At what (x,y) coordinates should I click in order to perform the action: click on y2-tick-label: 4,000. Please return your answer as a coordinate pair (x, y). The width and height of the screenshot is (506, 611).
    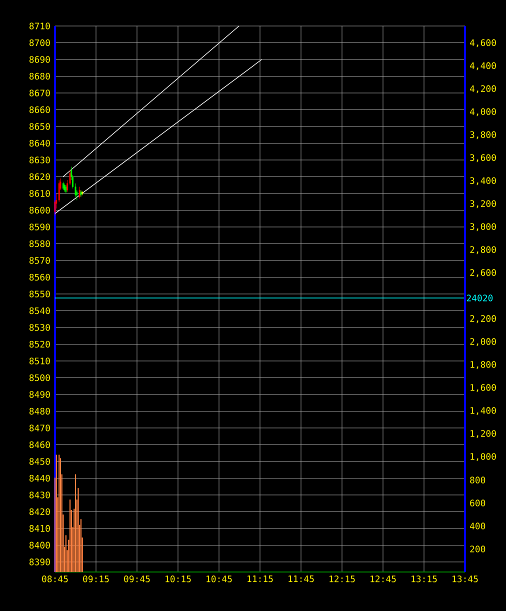
    Looking at the image, I should click on (483, 112).